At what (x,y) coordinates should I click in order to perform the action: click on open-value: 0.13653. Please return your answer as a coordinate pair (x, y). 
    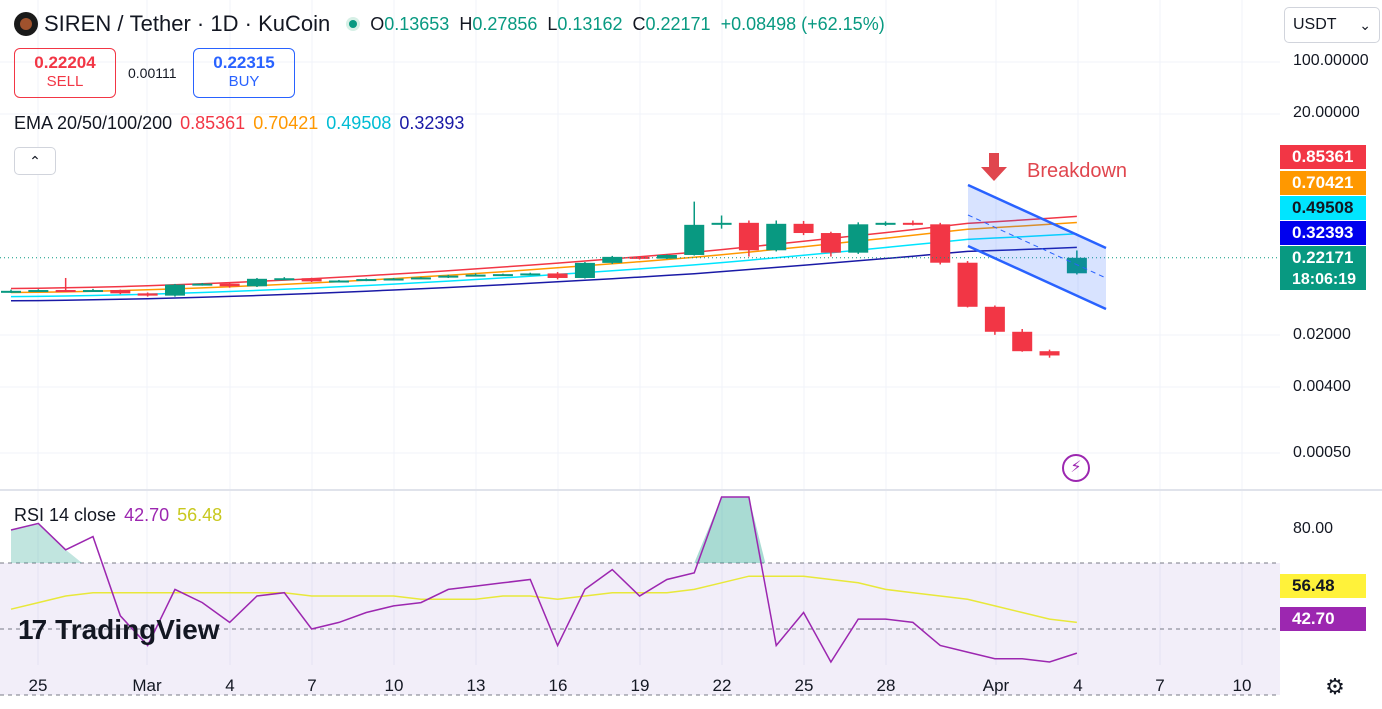
    Looking at the image, I should click on (417, 23).